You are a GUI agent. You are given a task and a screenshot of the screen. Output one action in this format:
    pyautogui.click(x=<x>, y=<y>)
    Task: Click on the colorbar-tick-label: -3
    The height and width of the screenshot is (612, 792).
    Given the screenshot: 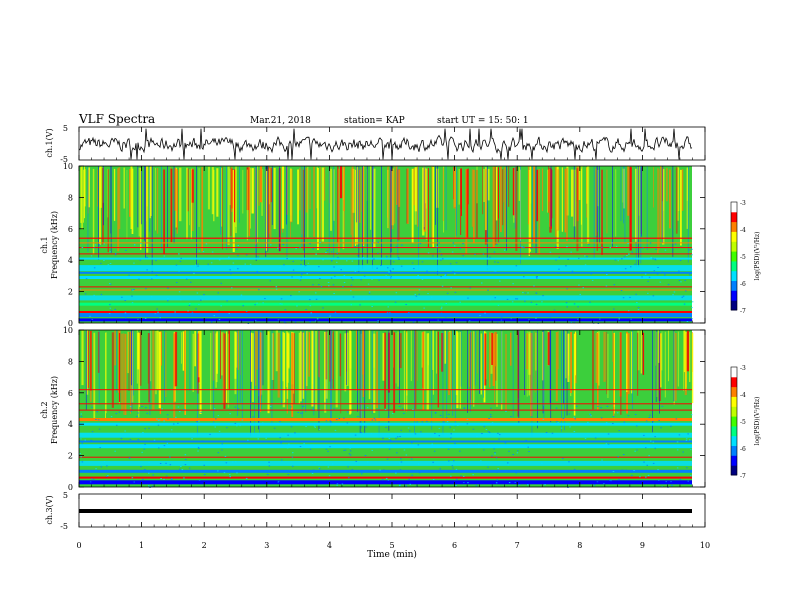 What is the action you would take?
    pyautogui.click(x=743, y=203)
    